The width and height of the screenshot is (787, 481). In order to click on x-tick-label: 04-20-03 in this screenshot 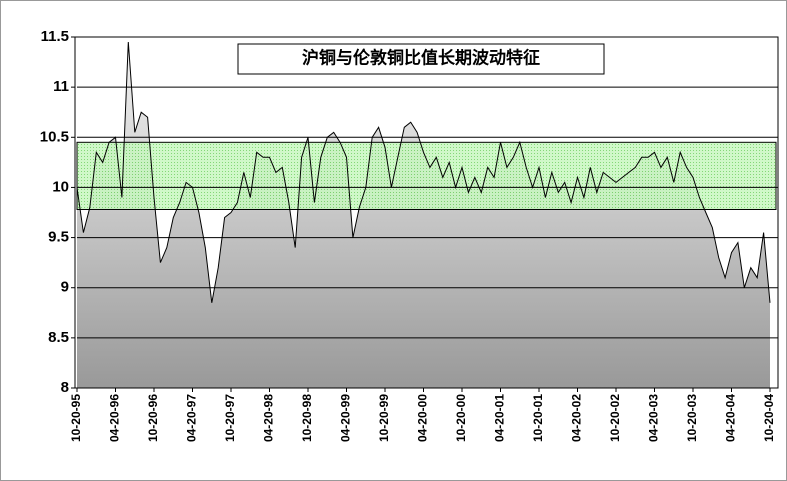, I will do `click(654, 418)`.